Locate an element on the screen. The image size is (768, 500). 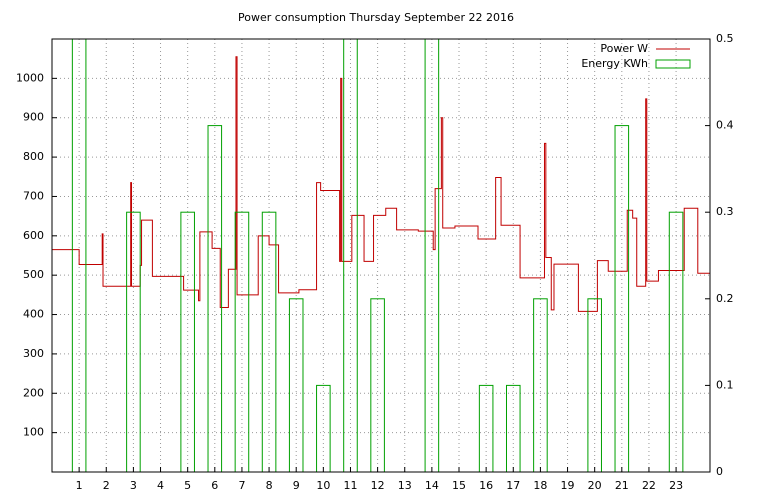
y2-tick-label: 0.3 is located at coordinates (725, 211).